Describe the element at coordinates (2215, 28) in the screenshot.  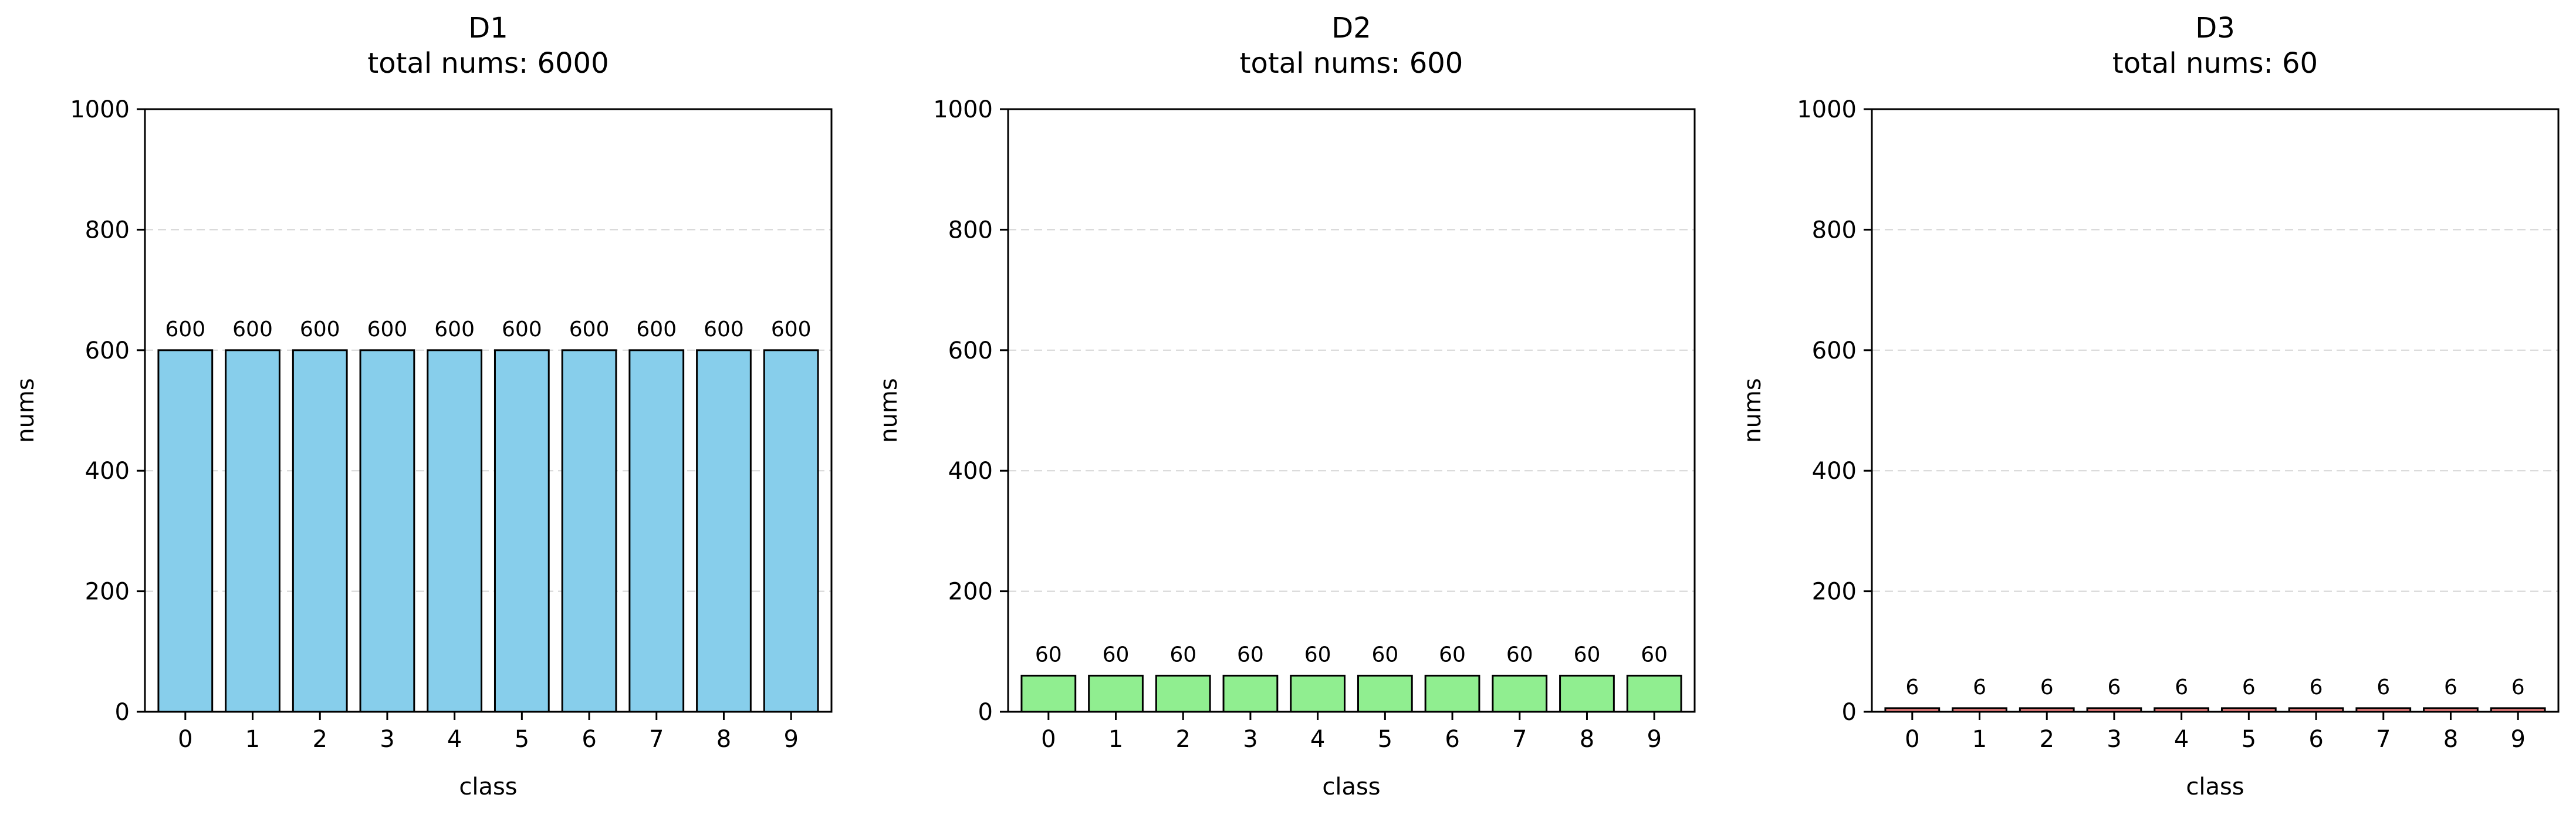
I see `chart-title: D3` at that location.